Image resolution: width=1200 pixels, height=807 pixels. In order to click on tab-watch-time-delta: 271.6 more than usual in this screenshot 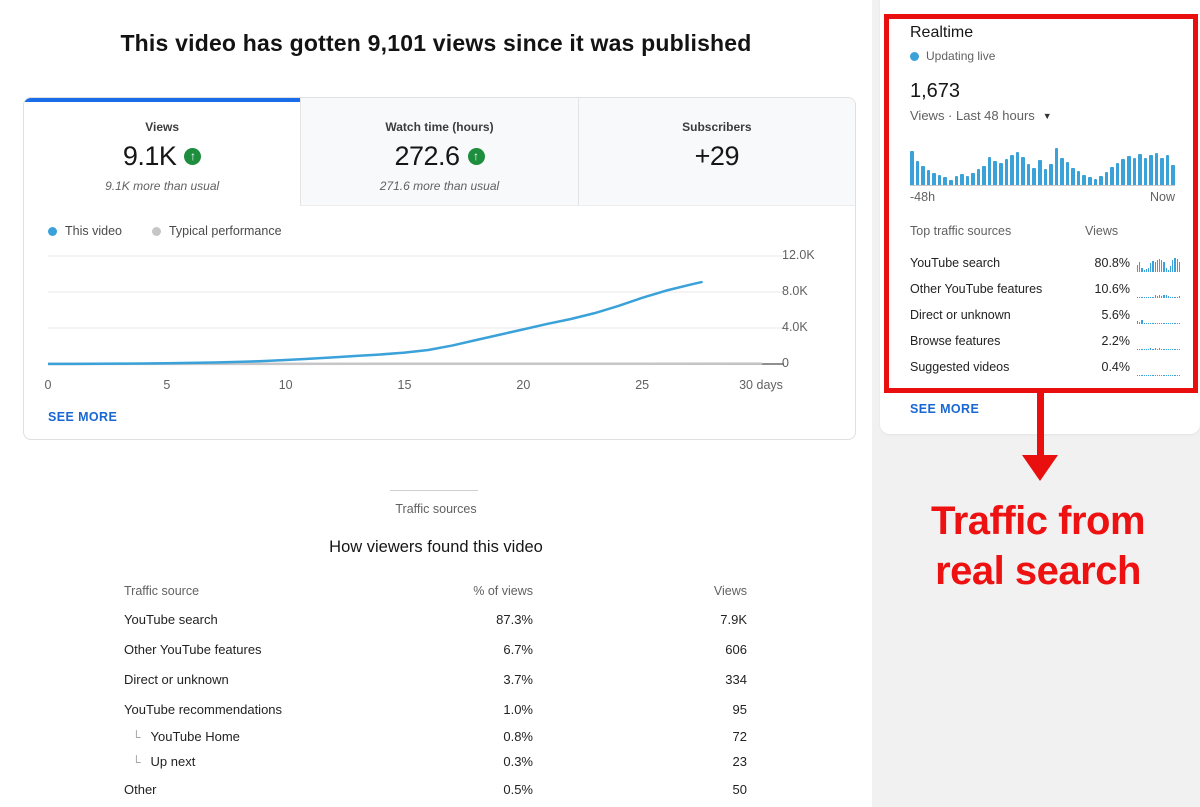, I will do `click(439, 186)`.